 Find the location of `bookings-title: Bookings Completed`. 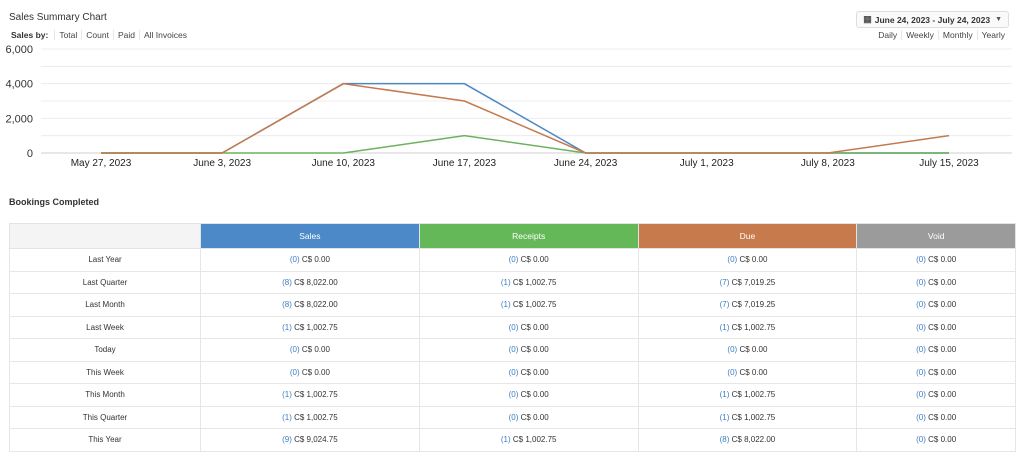

bookings-title: Bookings Completed is located at coordinates (54, 202).